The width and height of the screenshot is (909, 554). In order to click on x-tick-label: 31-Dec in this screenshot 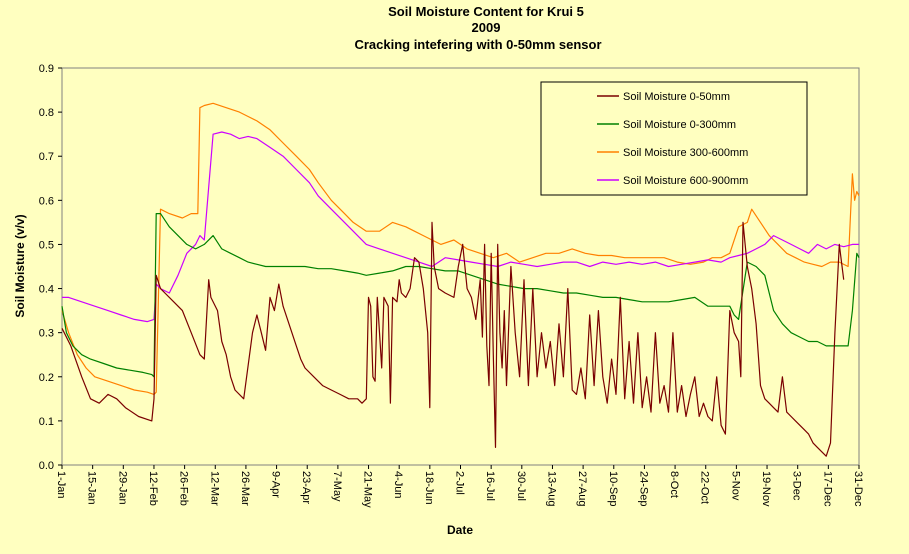, I will do `click(858, 489)`.